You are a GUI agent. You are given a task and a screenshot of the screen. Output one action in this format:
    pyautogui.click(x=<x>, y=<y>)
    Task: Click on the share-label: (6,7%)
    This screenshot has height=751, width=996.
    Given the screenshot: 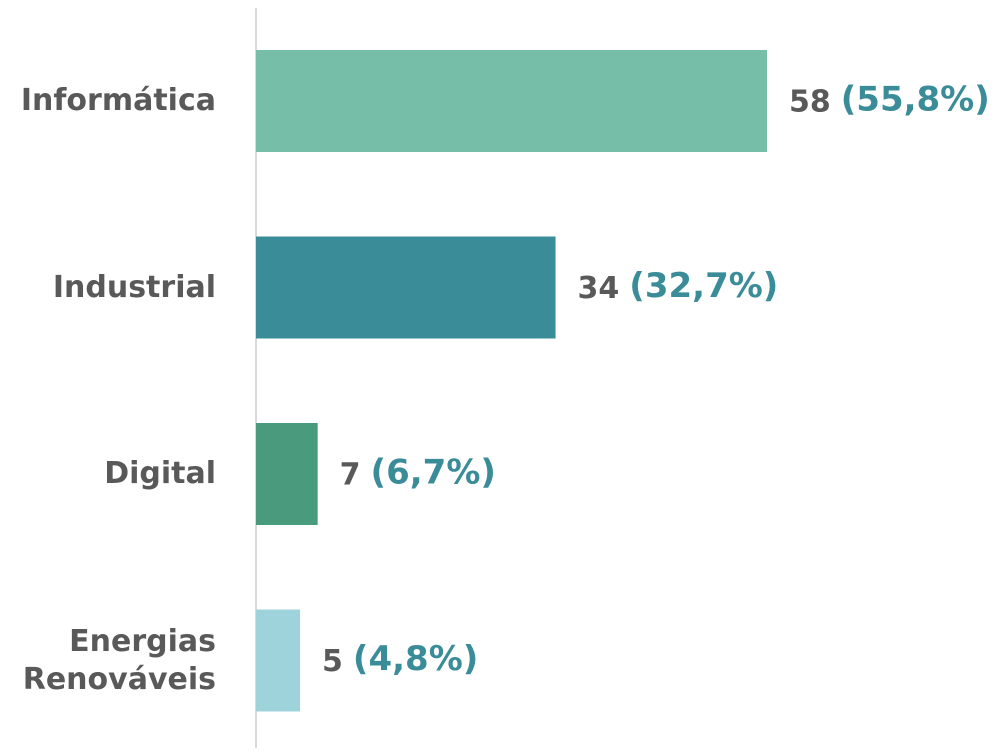 What is the action you would take?
    pyautogui.click(x=433, y=473)
    